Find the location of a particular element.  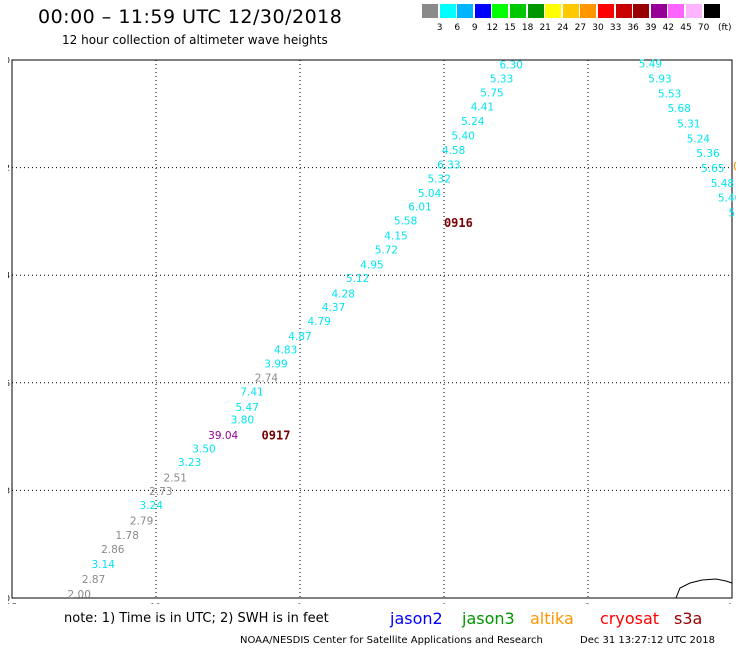

color-scale-label: 42 is located at coordinates (668, 28).